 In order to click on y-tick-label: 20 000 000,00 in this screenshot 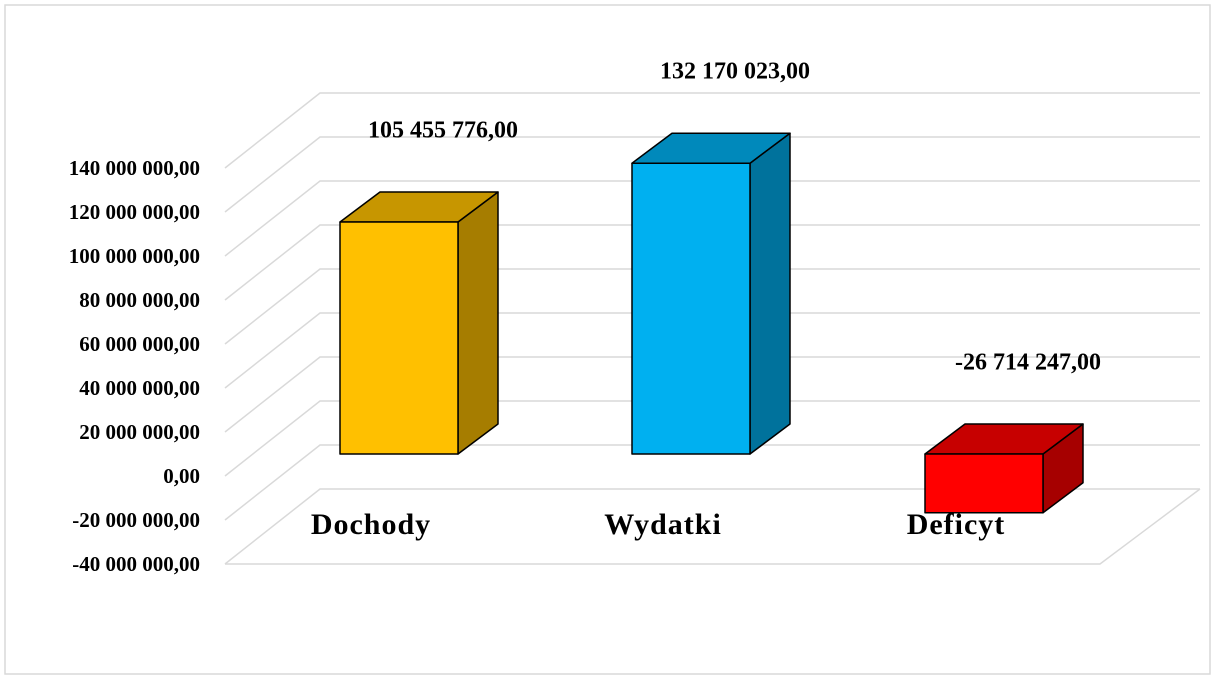, I will do `click(139, 432)`.